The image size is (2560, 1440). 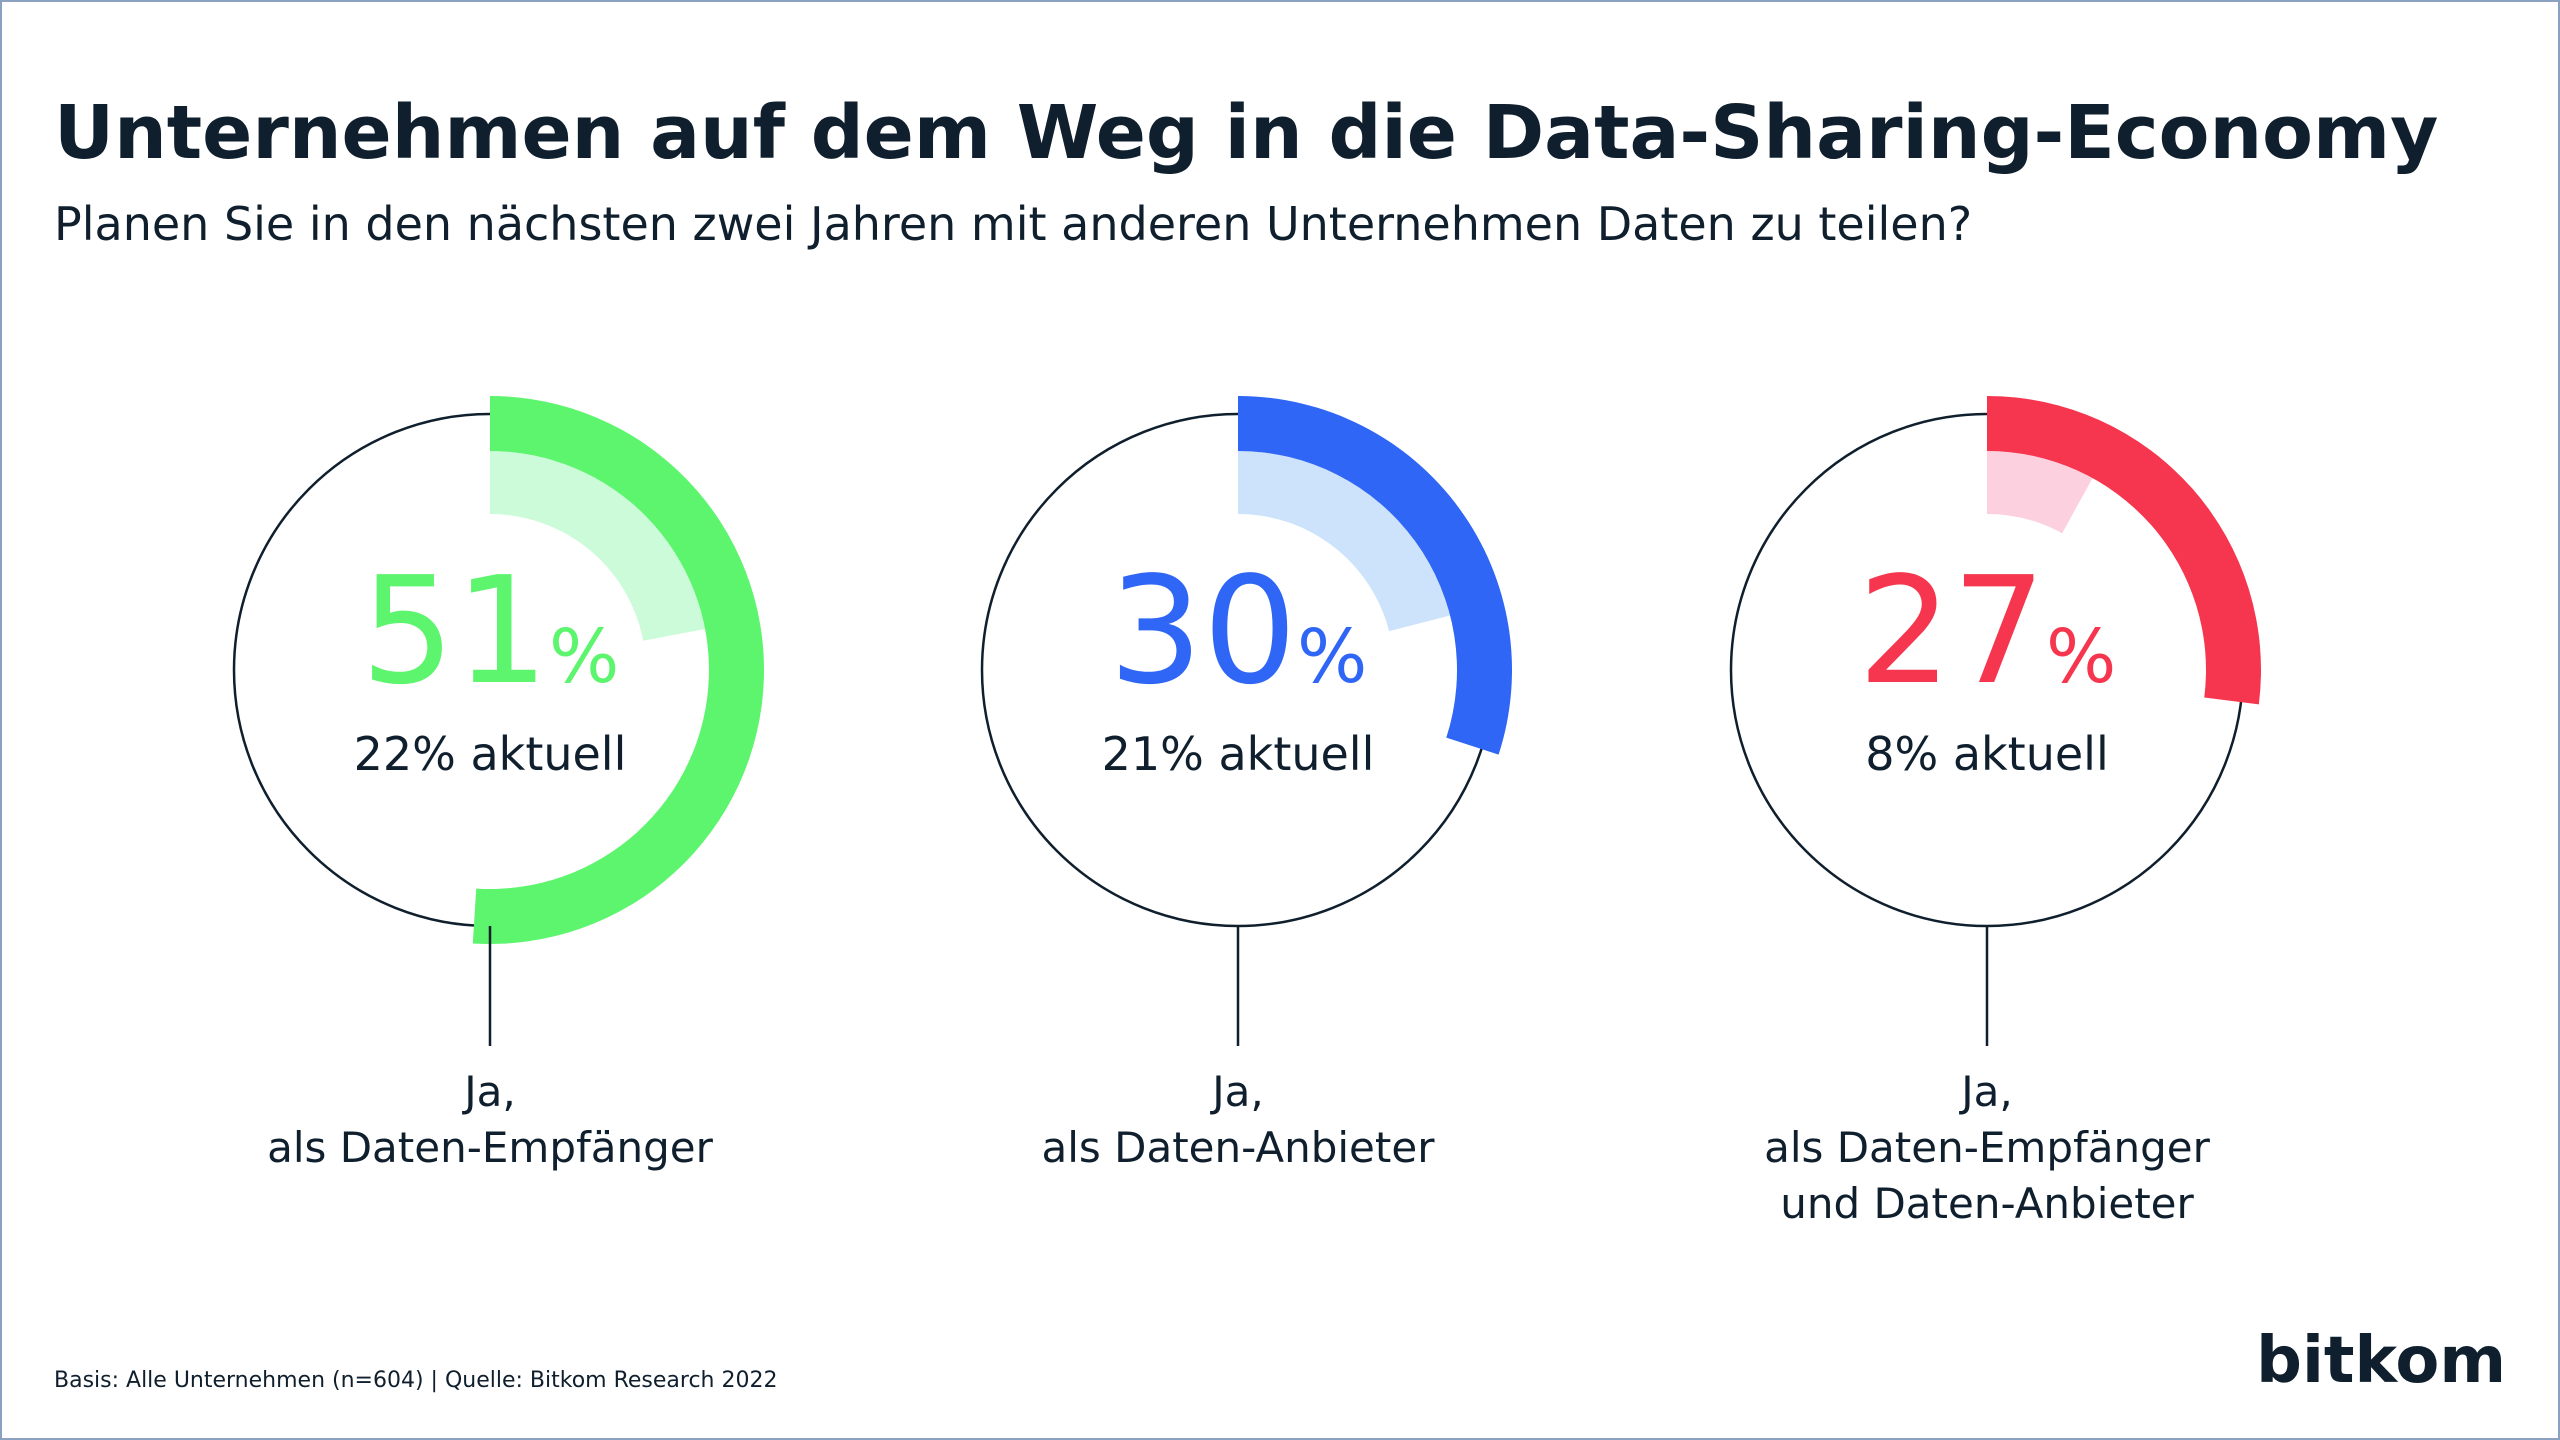 I want to click on current-label: 21% aktuell, so click(x=1238, y=754).